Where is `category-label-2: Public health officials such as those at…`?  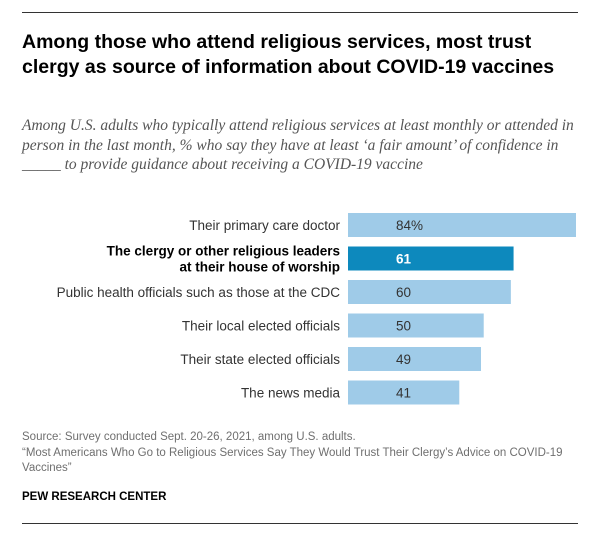 category-label-2: Public health officials such as those at… is located at coordinates (199, 292).